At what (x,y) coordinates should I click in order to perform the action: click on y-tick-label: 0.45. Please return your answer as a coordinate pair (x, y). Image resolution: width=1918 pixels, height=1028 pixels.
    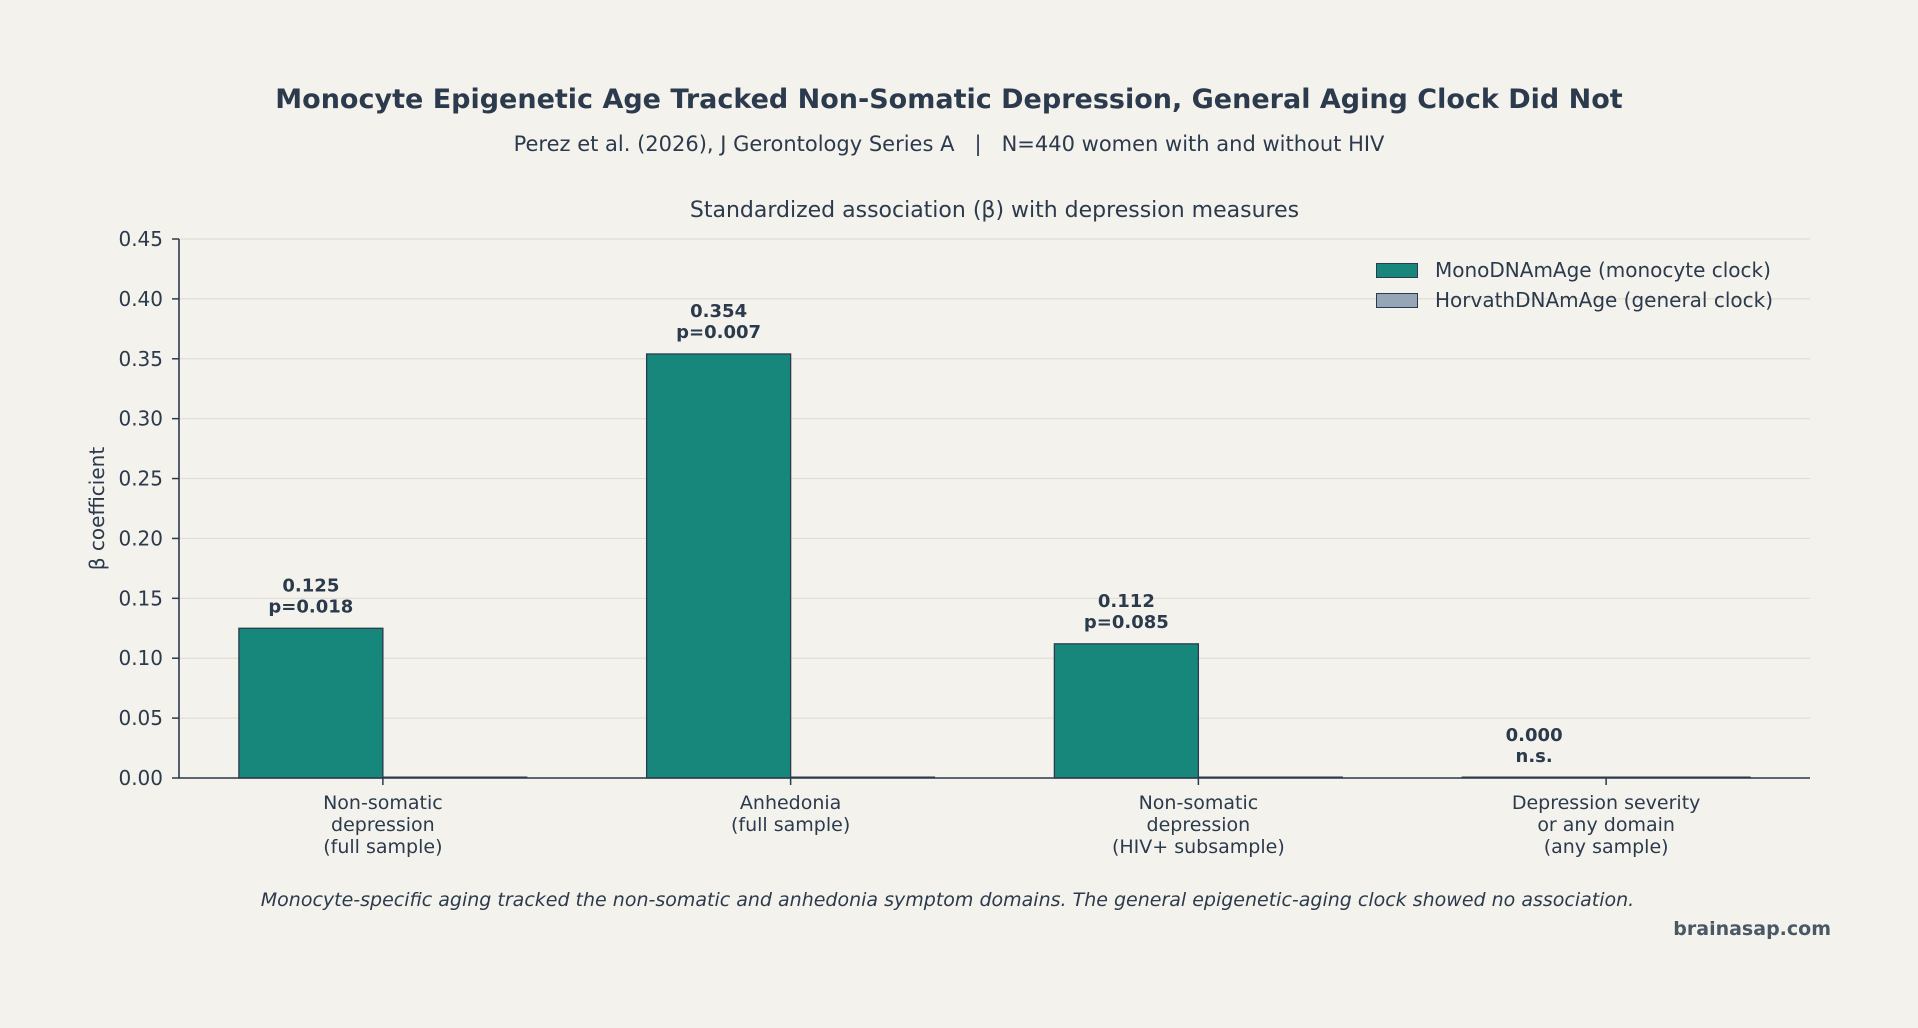
    Looking at the image, I should click on (140, 239).